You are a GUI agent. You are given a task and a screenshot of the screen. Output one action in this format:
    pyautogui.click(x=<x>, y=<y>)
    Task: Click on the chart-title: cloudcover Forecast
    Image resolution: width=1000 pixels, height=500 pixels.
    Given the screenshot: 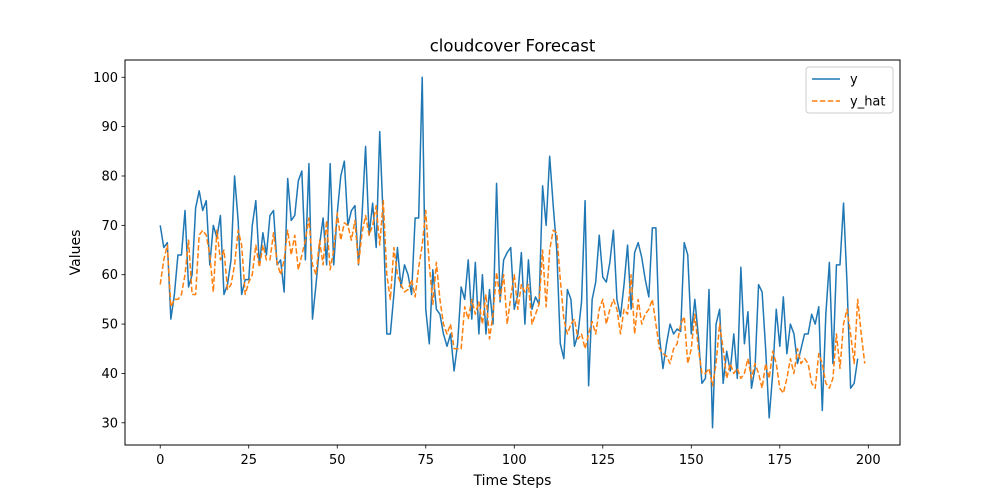 What is the action you would take?
    pyautogui.click(x=513, y=46)
    